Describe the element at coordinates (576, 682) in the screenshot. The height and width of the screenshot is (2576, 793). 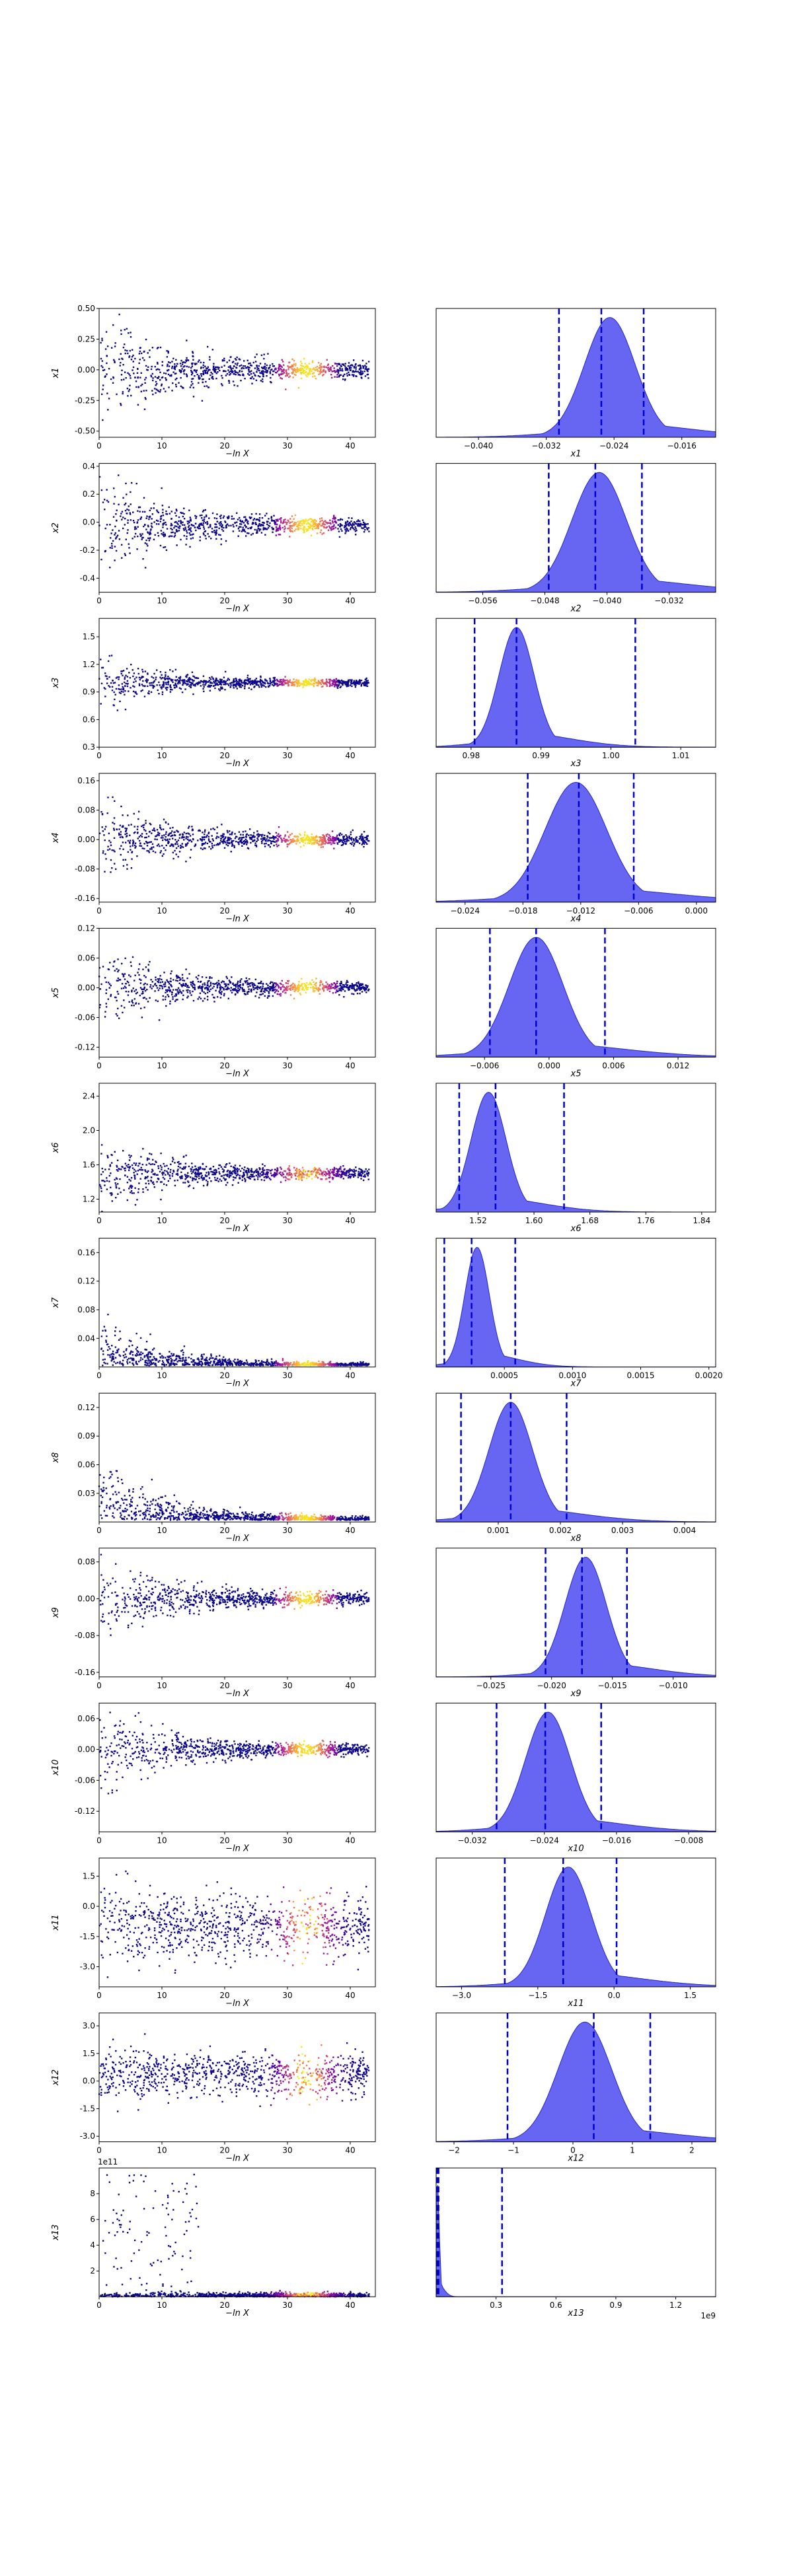
I see `kde-frame` at that location.